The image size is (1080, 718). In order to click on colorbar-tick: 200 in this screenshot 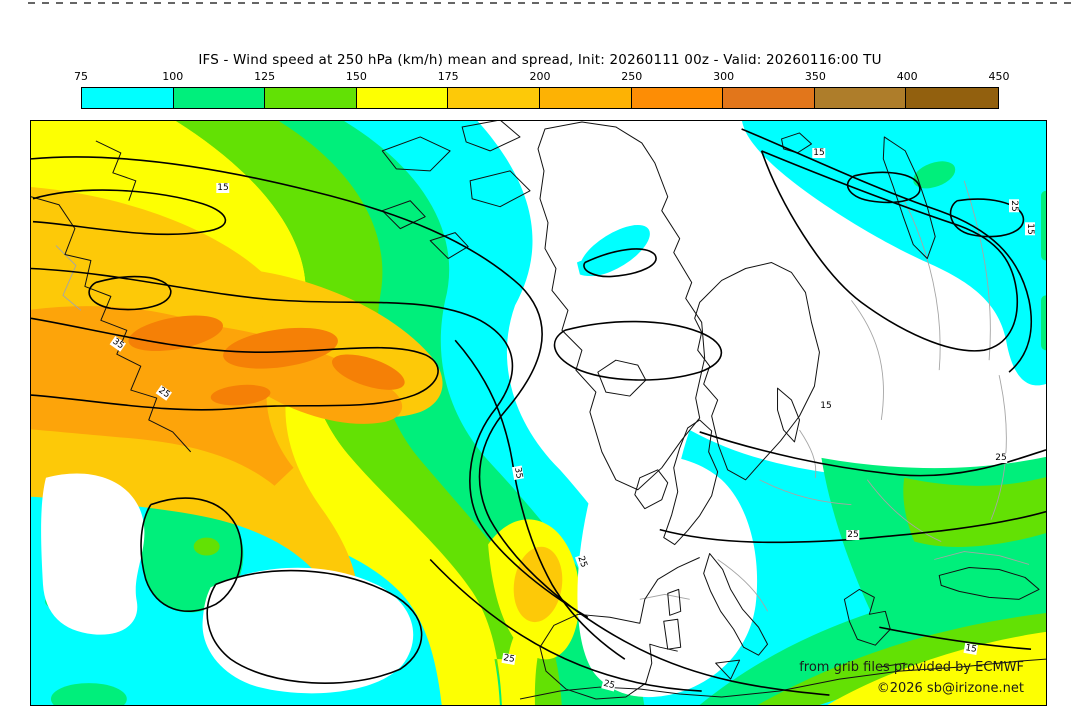, I will do `click(540, 76)`.